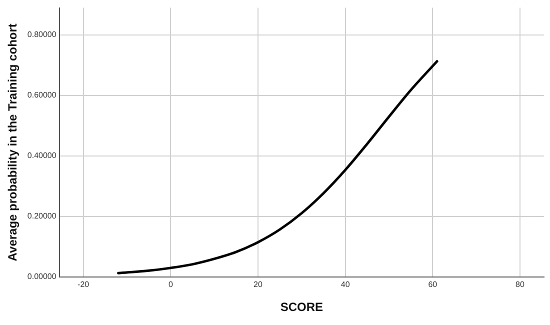 This screenshot has height=325, width=550. What do you see at coordinates (42, 216) in the screenshot?
I see `y-tick-label: 0.20000` at bounding box center [42, 216].